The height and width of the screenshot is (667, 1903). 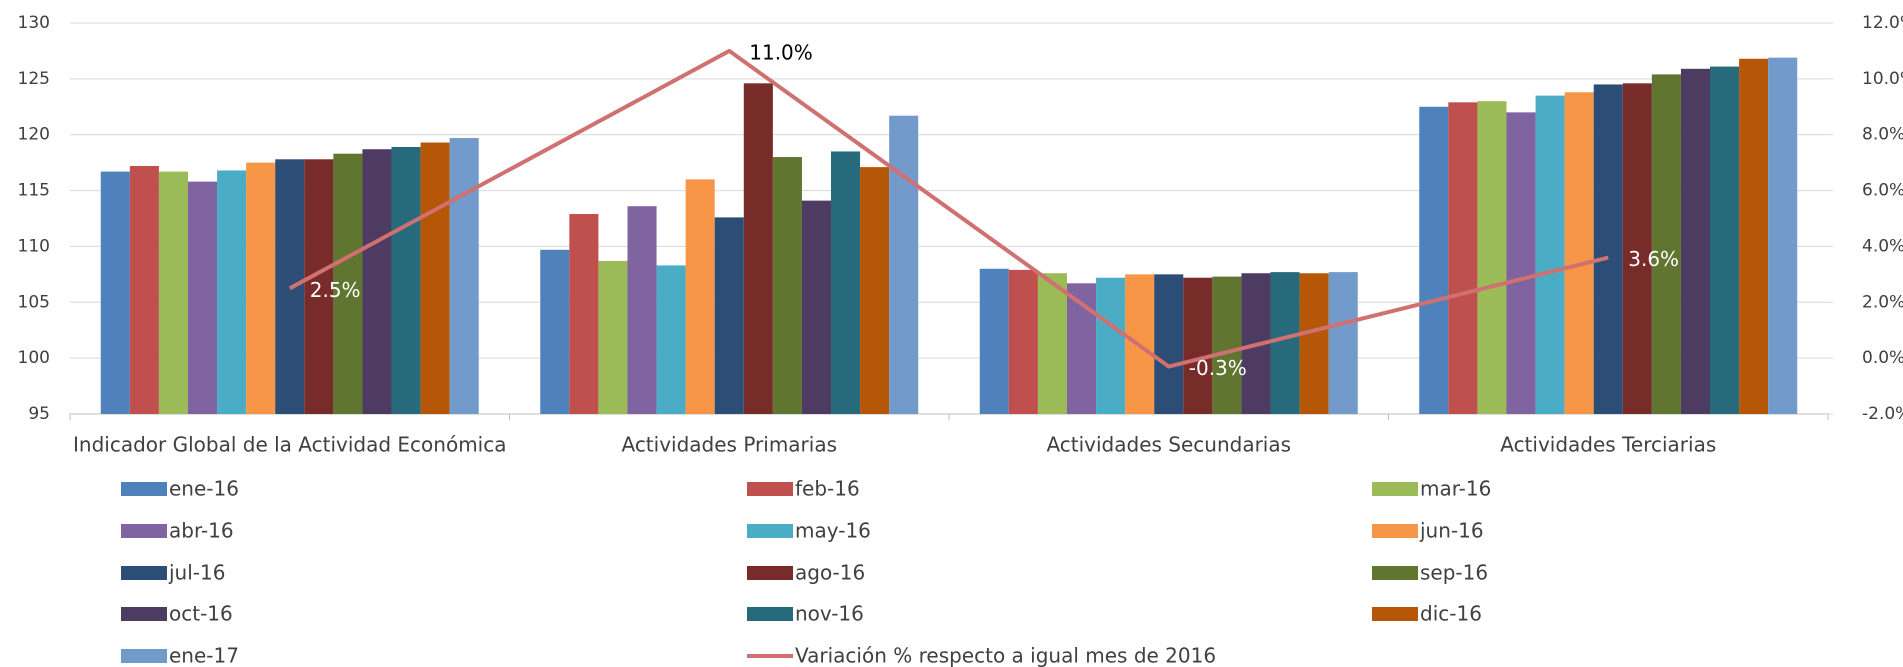 I want to click on y-tick-label: 125, so click(x=34, y=79).